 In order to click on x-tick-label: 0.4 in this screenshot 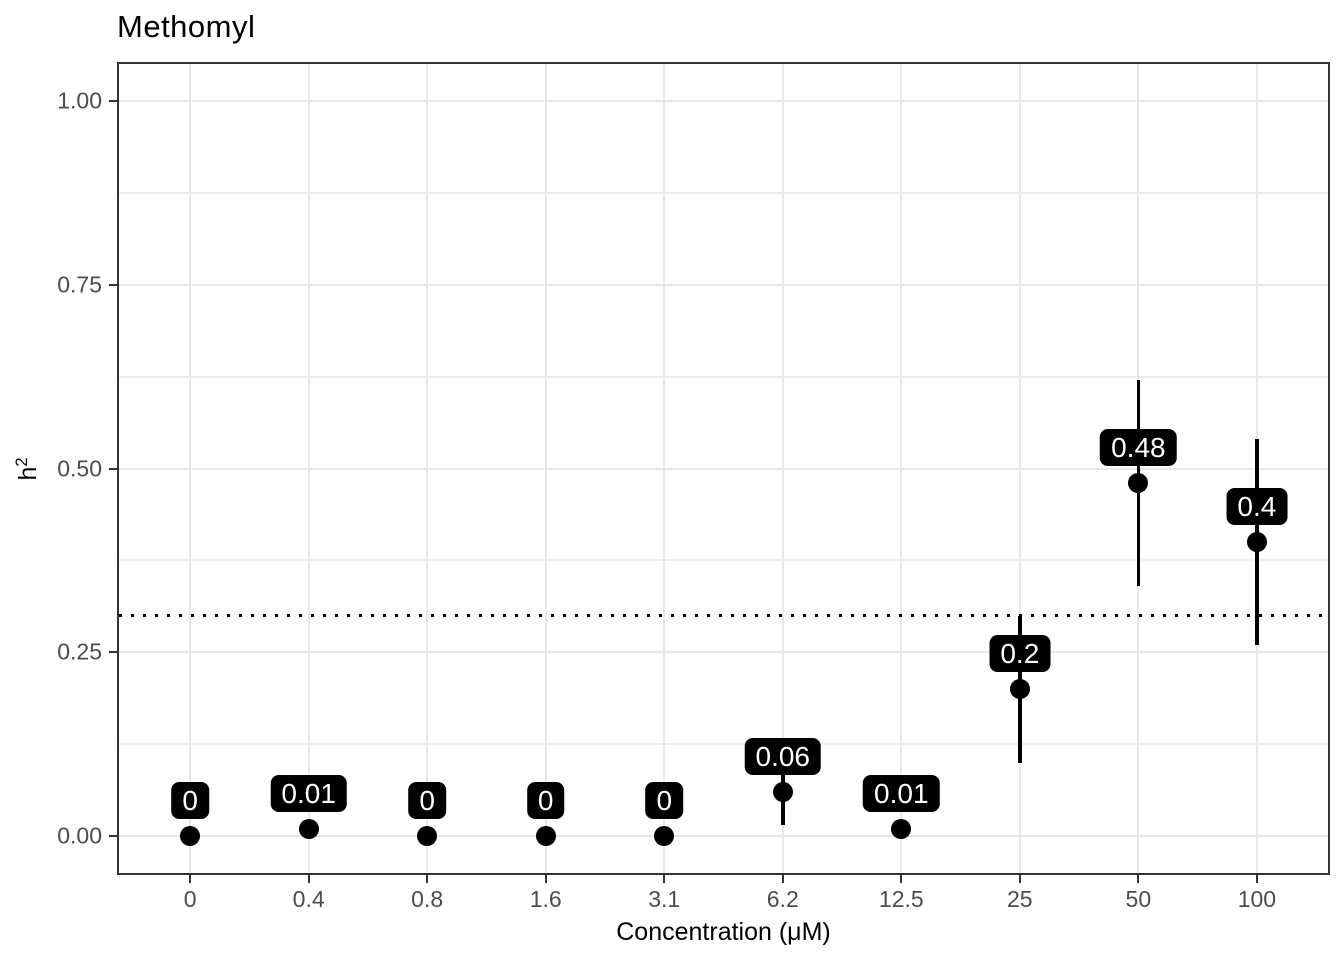, I will do `click(308, 899)`.